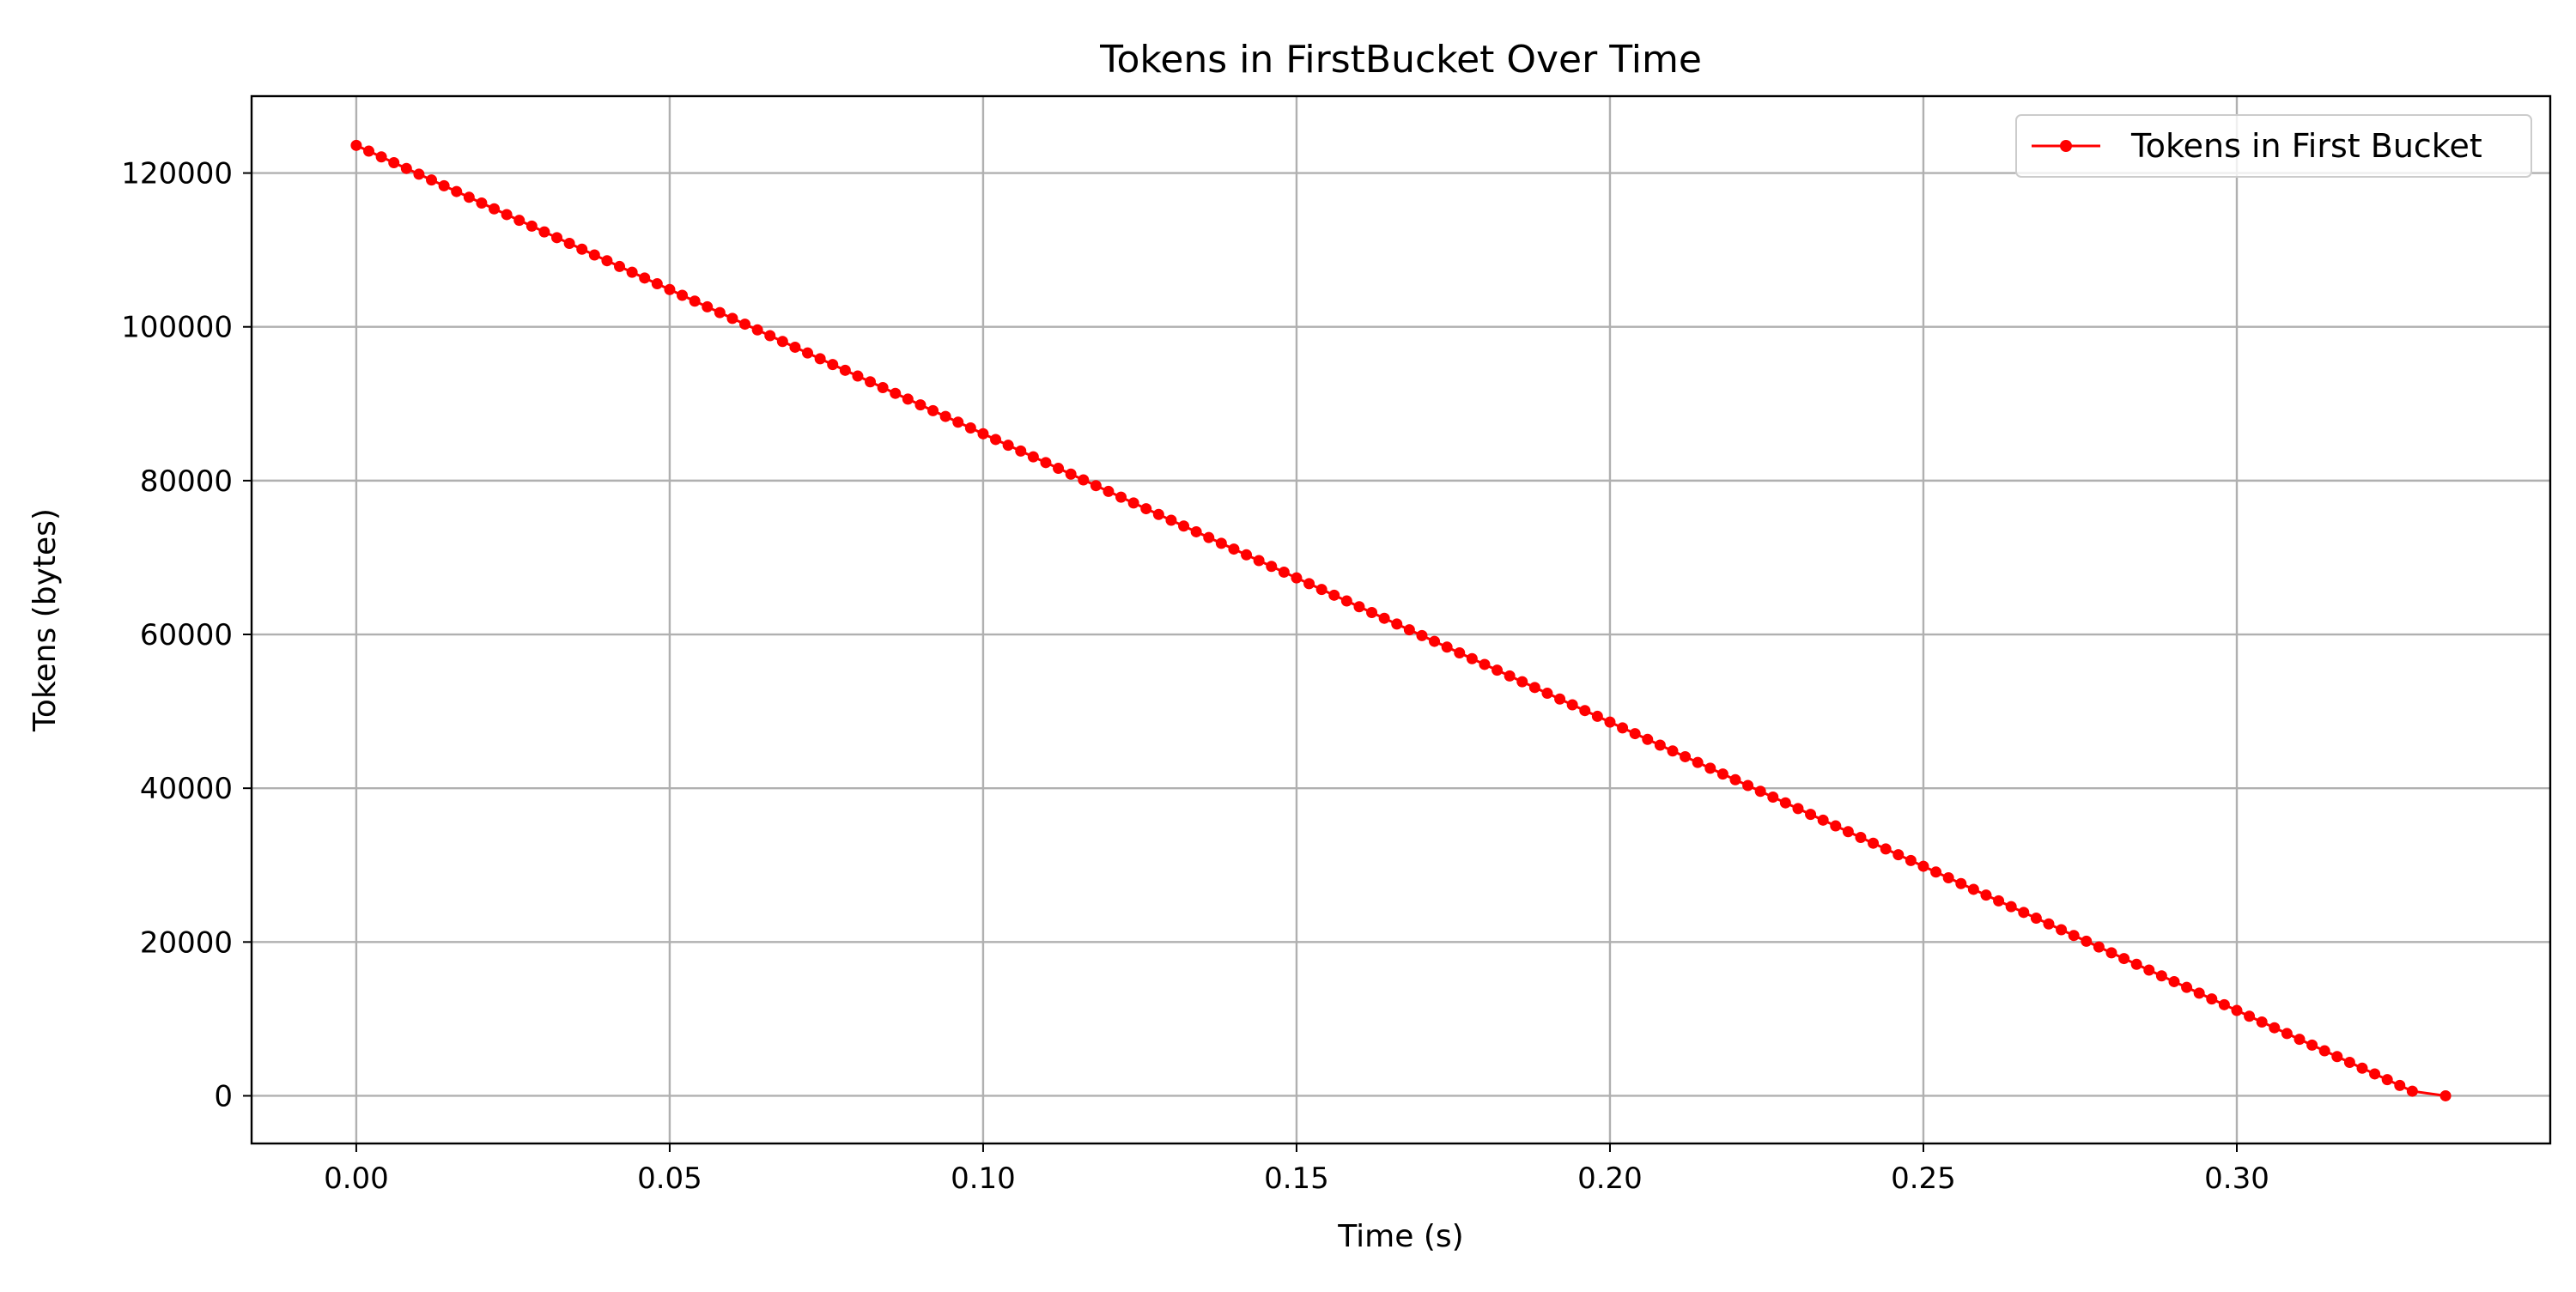 This screenshot has width=2576, height=1292. What do you see at coordinates (2236, 1179) in the screenshot?
I see `x-tick-label: 0.30` at bounding box center [2236, 1179].